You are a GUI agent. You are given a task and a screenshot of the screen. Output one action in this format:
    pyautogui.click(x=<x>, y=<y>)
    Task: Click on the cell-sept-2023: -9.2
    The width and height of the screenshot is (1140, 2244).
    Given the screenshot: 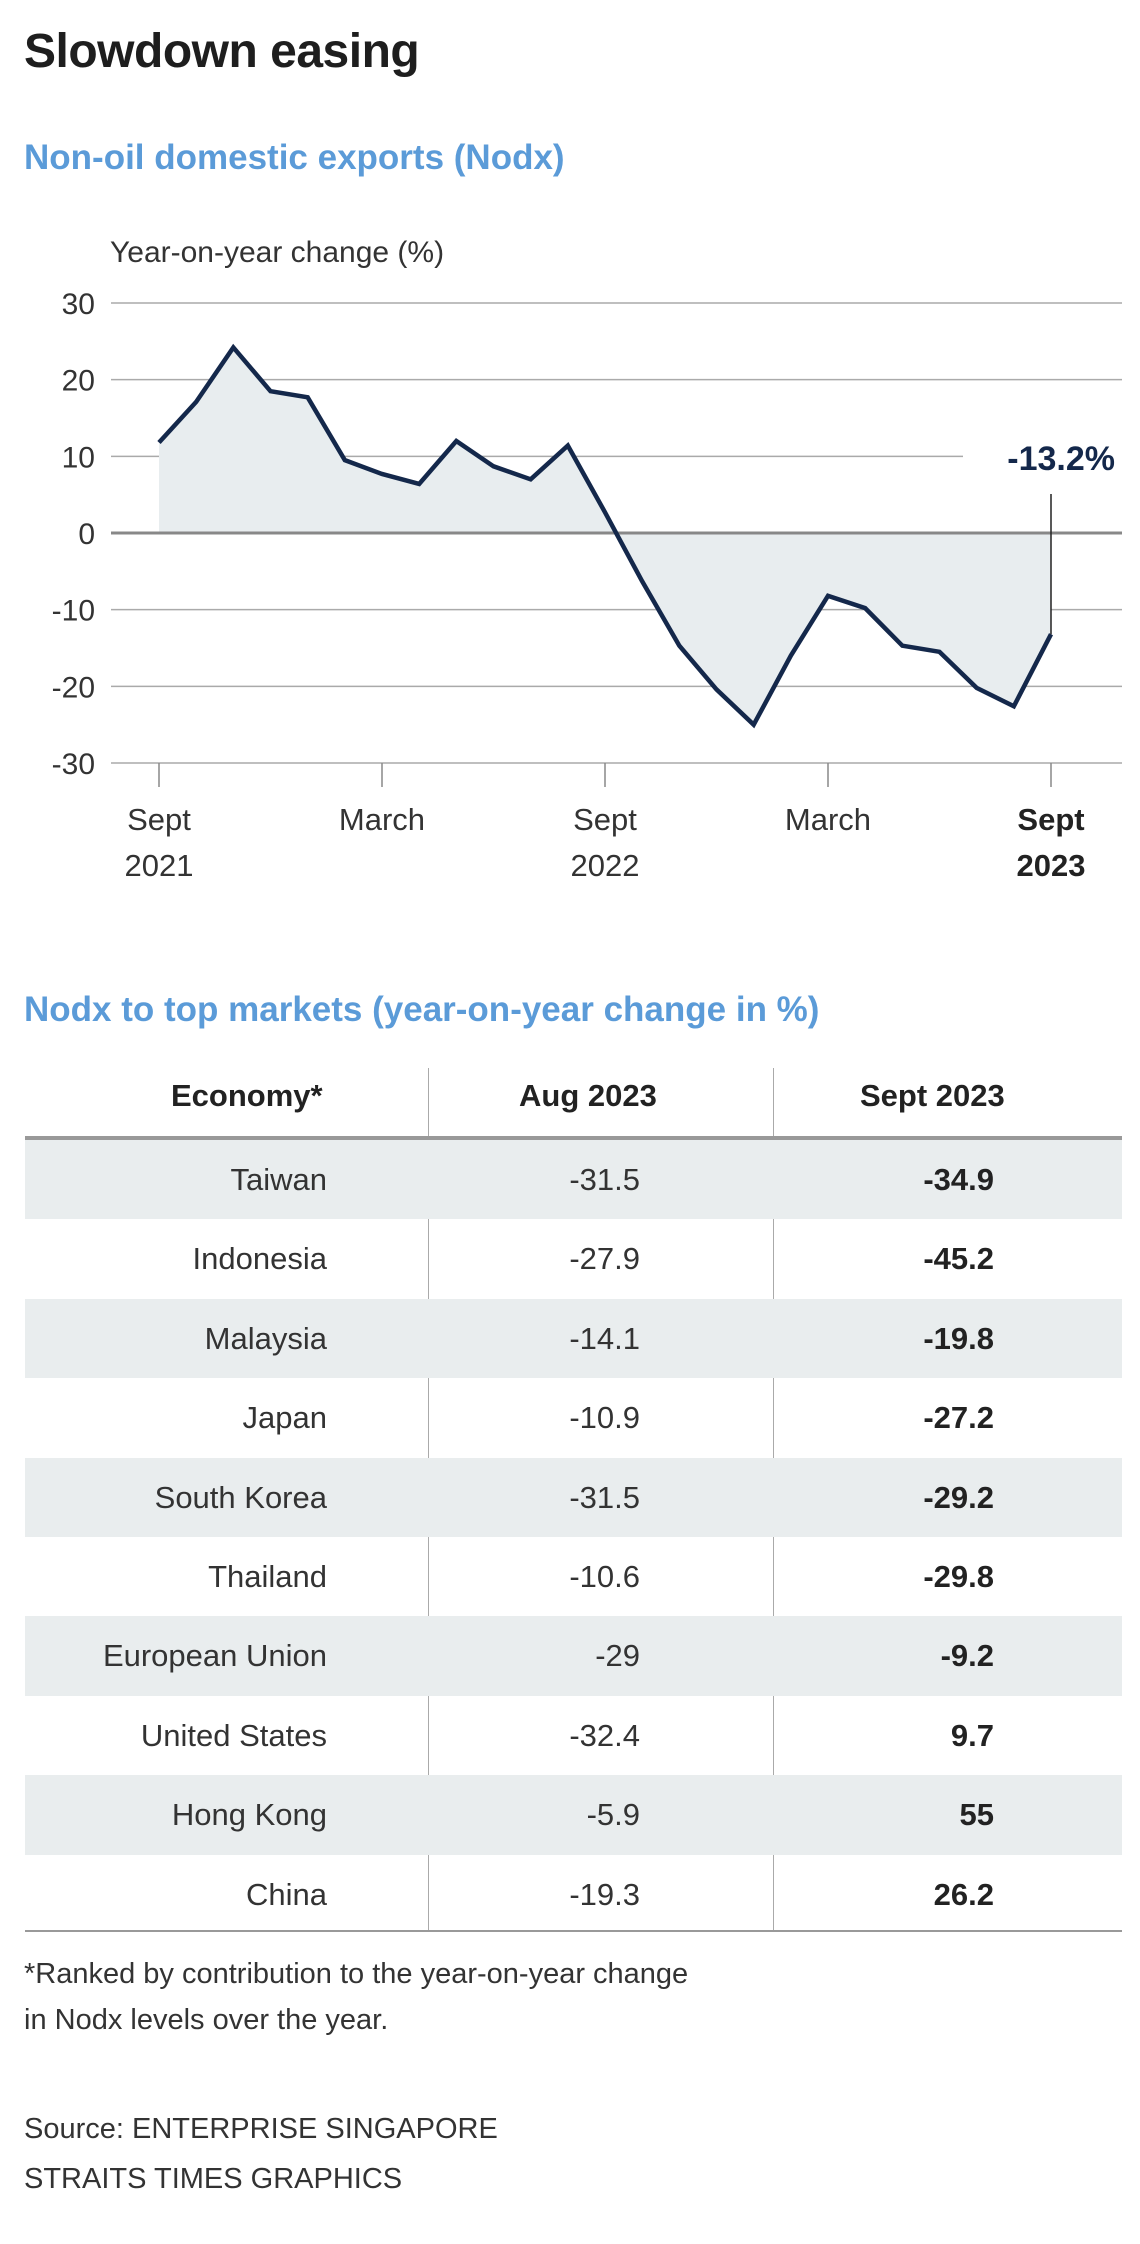 What is the action you would take?
    pyautogui.click(x=967, y=1656)
    